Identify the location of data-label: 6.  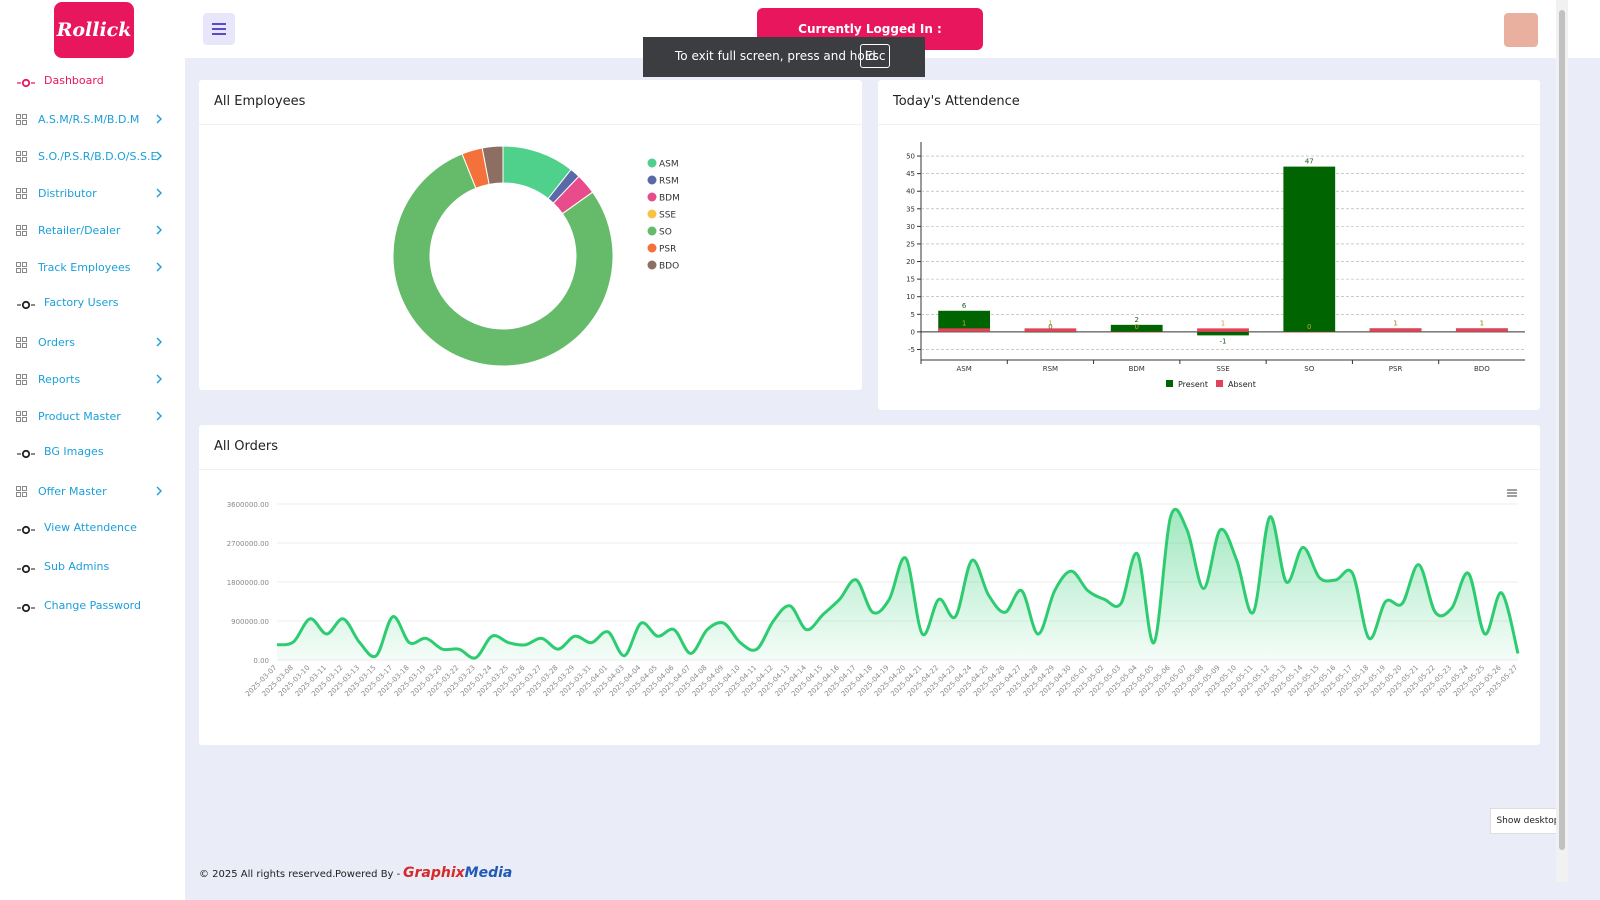
(964, 306).